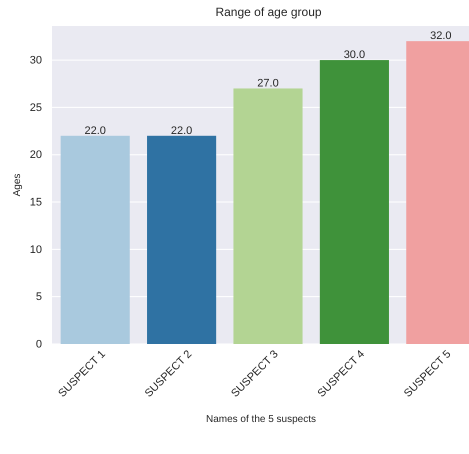 This screenshot has height=454, width=469. What do you see at coordinates (36, 250) in the screenshot?
I see `y-tick-label: 10` at bounding box center [36, 250].